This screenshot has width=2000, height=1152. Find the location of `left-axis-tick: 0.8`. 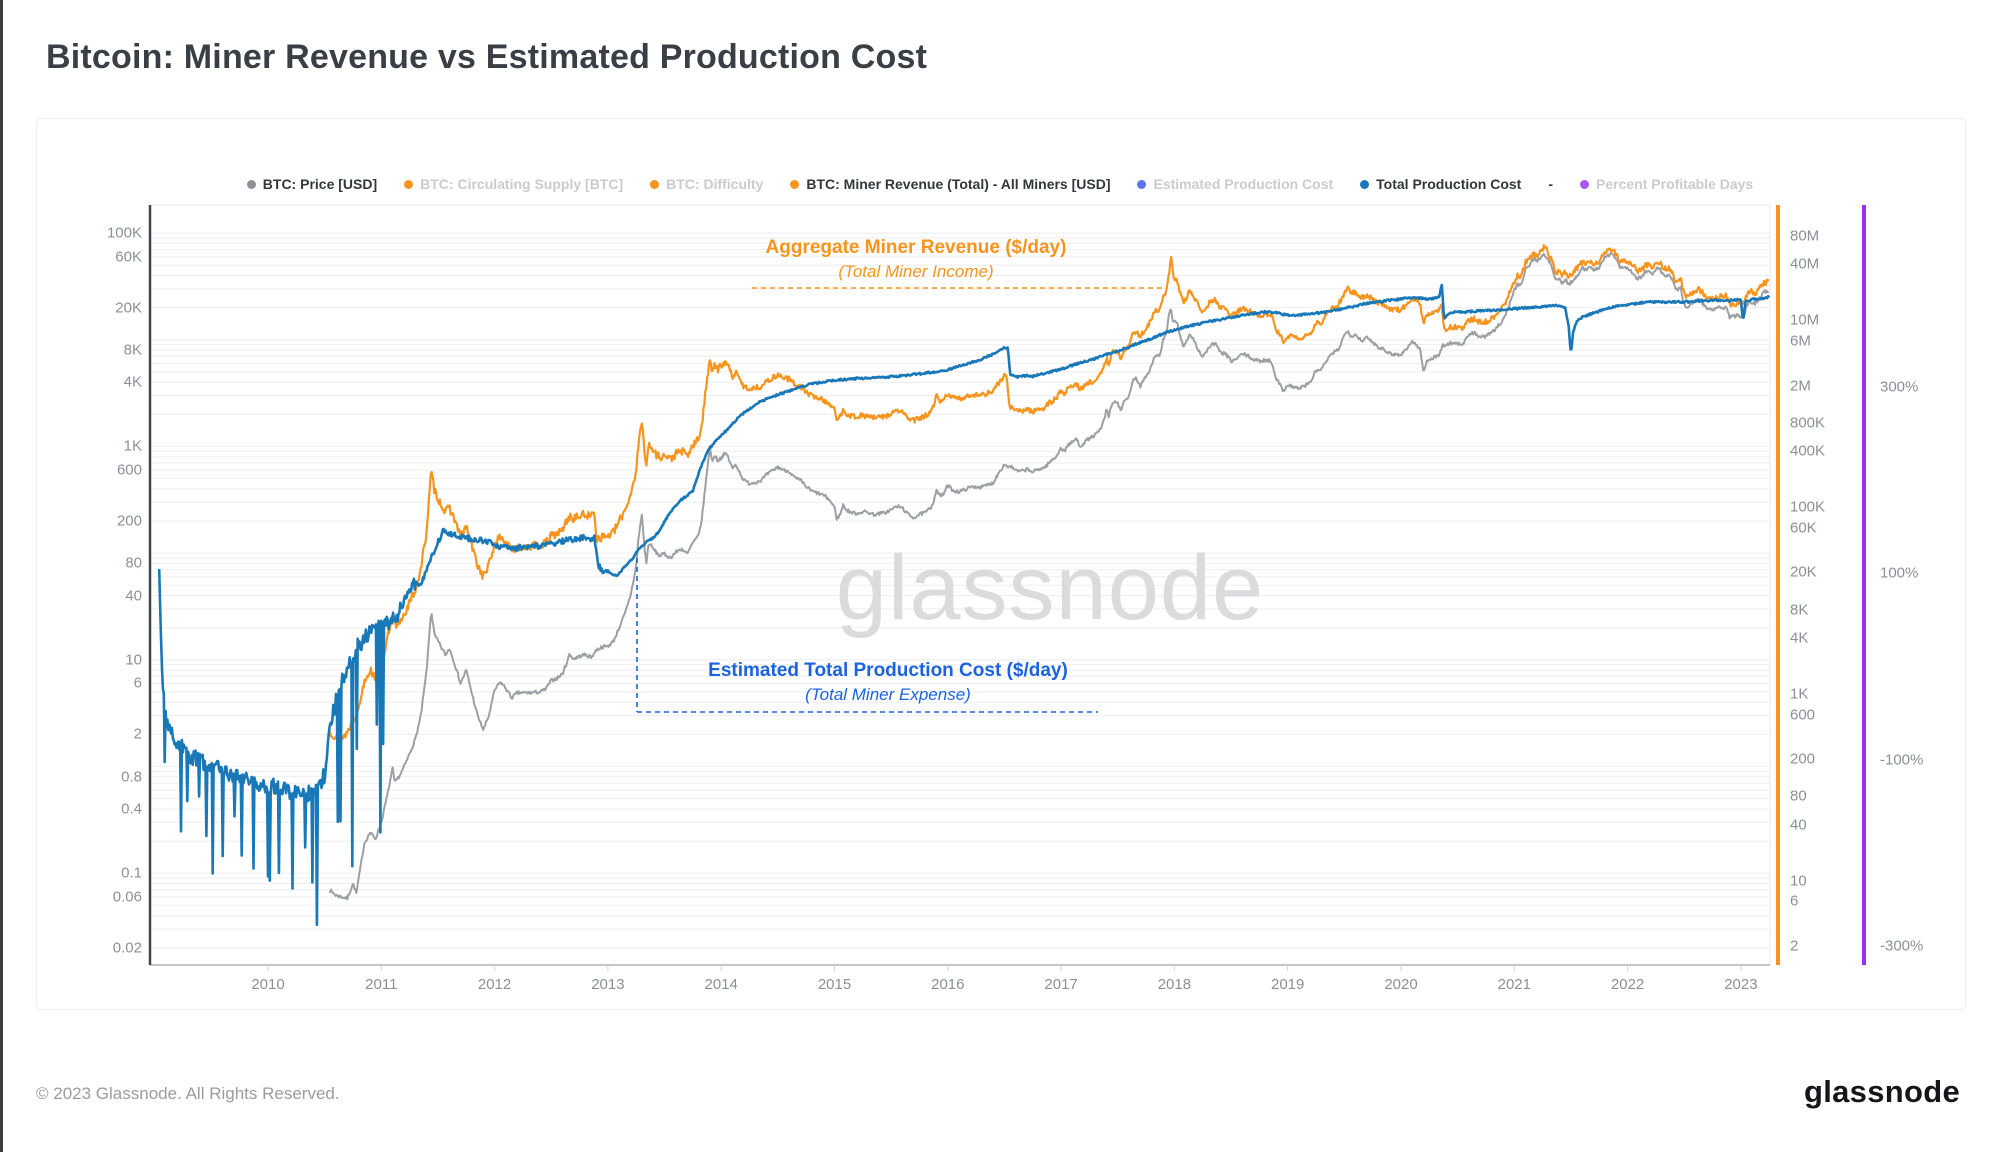

left-axis-tick: 0.8 is located at coordinates (131, 777).